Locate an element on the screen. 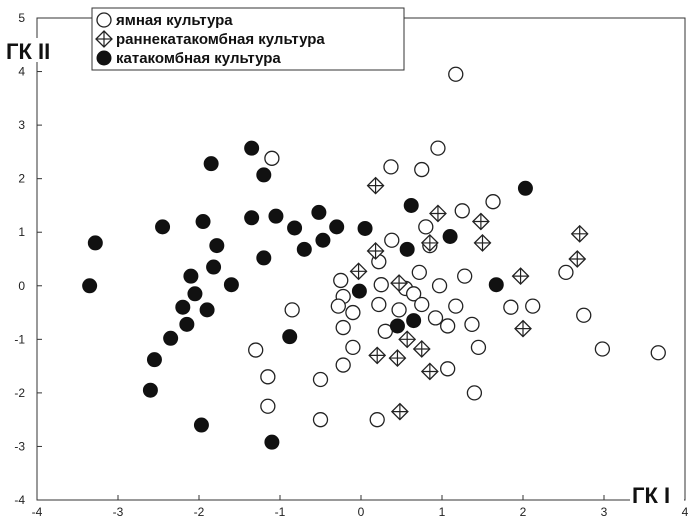  x-tick-label: 0 is located at coordinates (361, 512).